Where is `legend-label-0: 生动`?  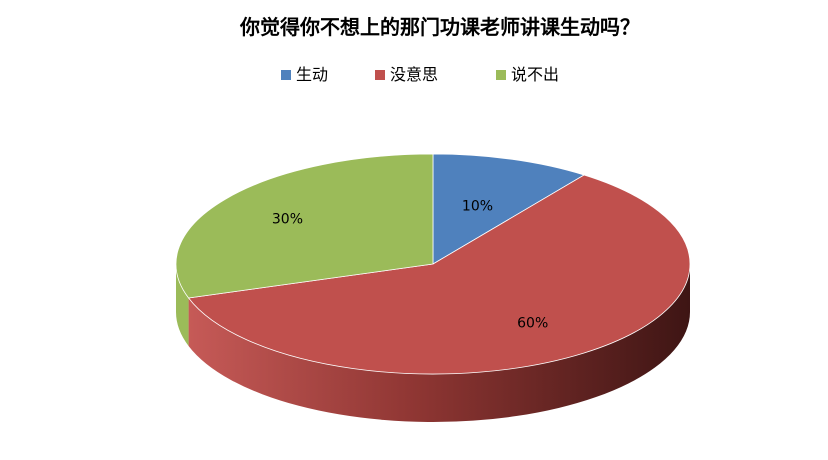 legend-label-0: 生动 is located at coordinates (312, 74).